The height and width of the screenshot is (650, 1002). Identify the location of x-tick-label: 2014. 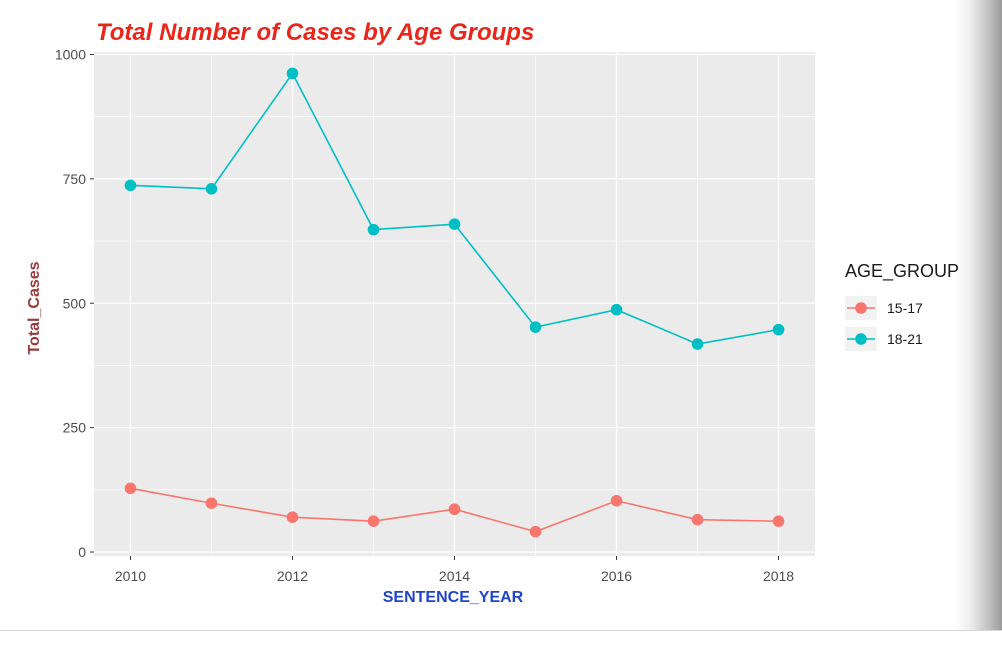
(454, 576).